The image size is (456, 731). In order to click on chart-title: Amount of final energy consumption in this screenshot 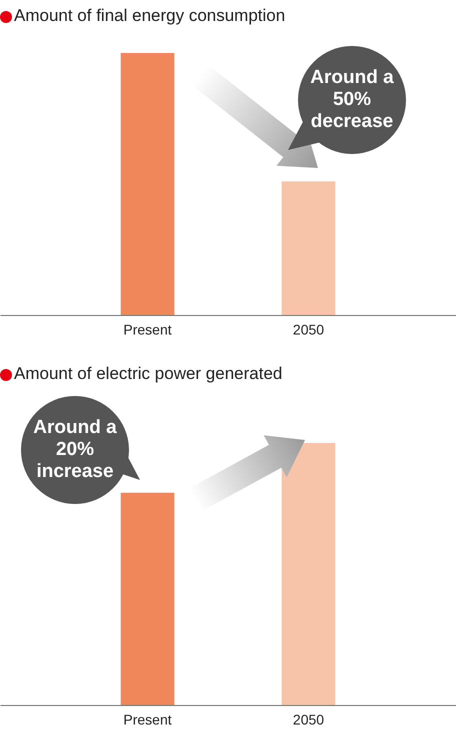, I will do `click(150, 16)`.